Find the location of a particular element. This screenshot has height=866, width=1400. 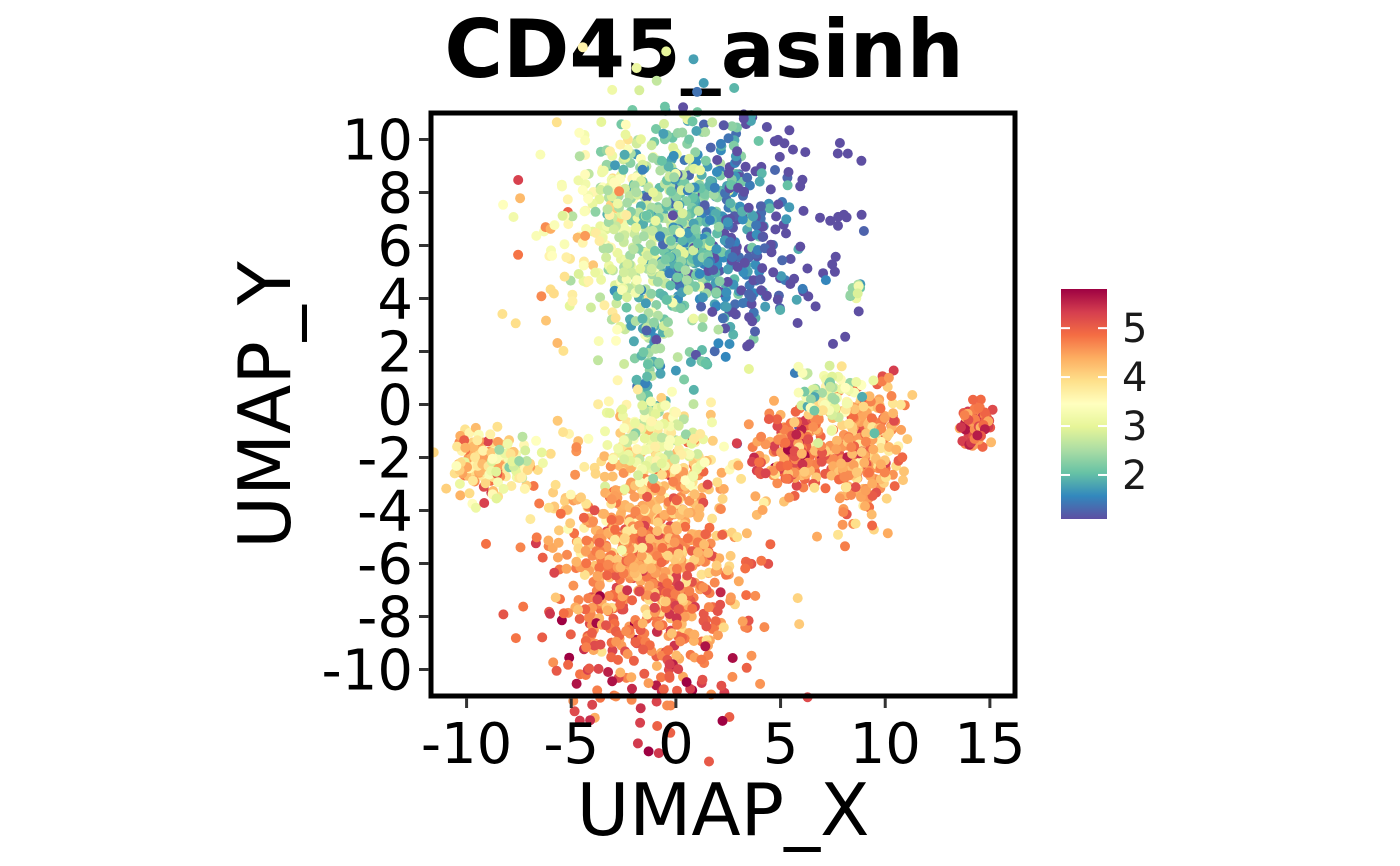

colorbar is located at coordinates (1084, 404).